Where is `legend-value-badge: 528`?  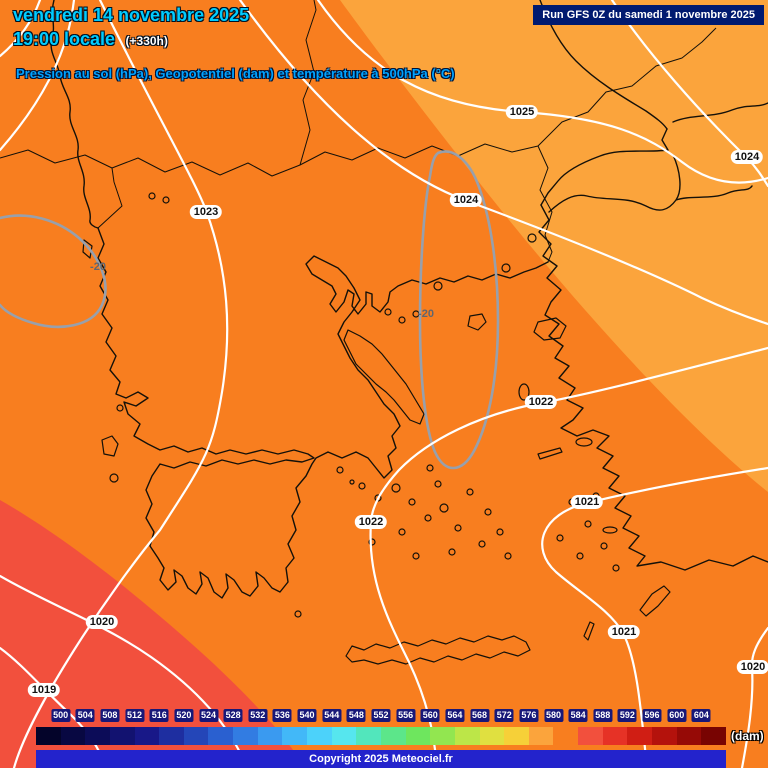 legend-value-badge: 528 is located at coordinates (233, 715).